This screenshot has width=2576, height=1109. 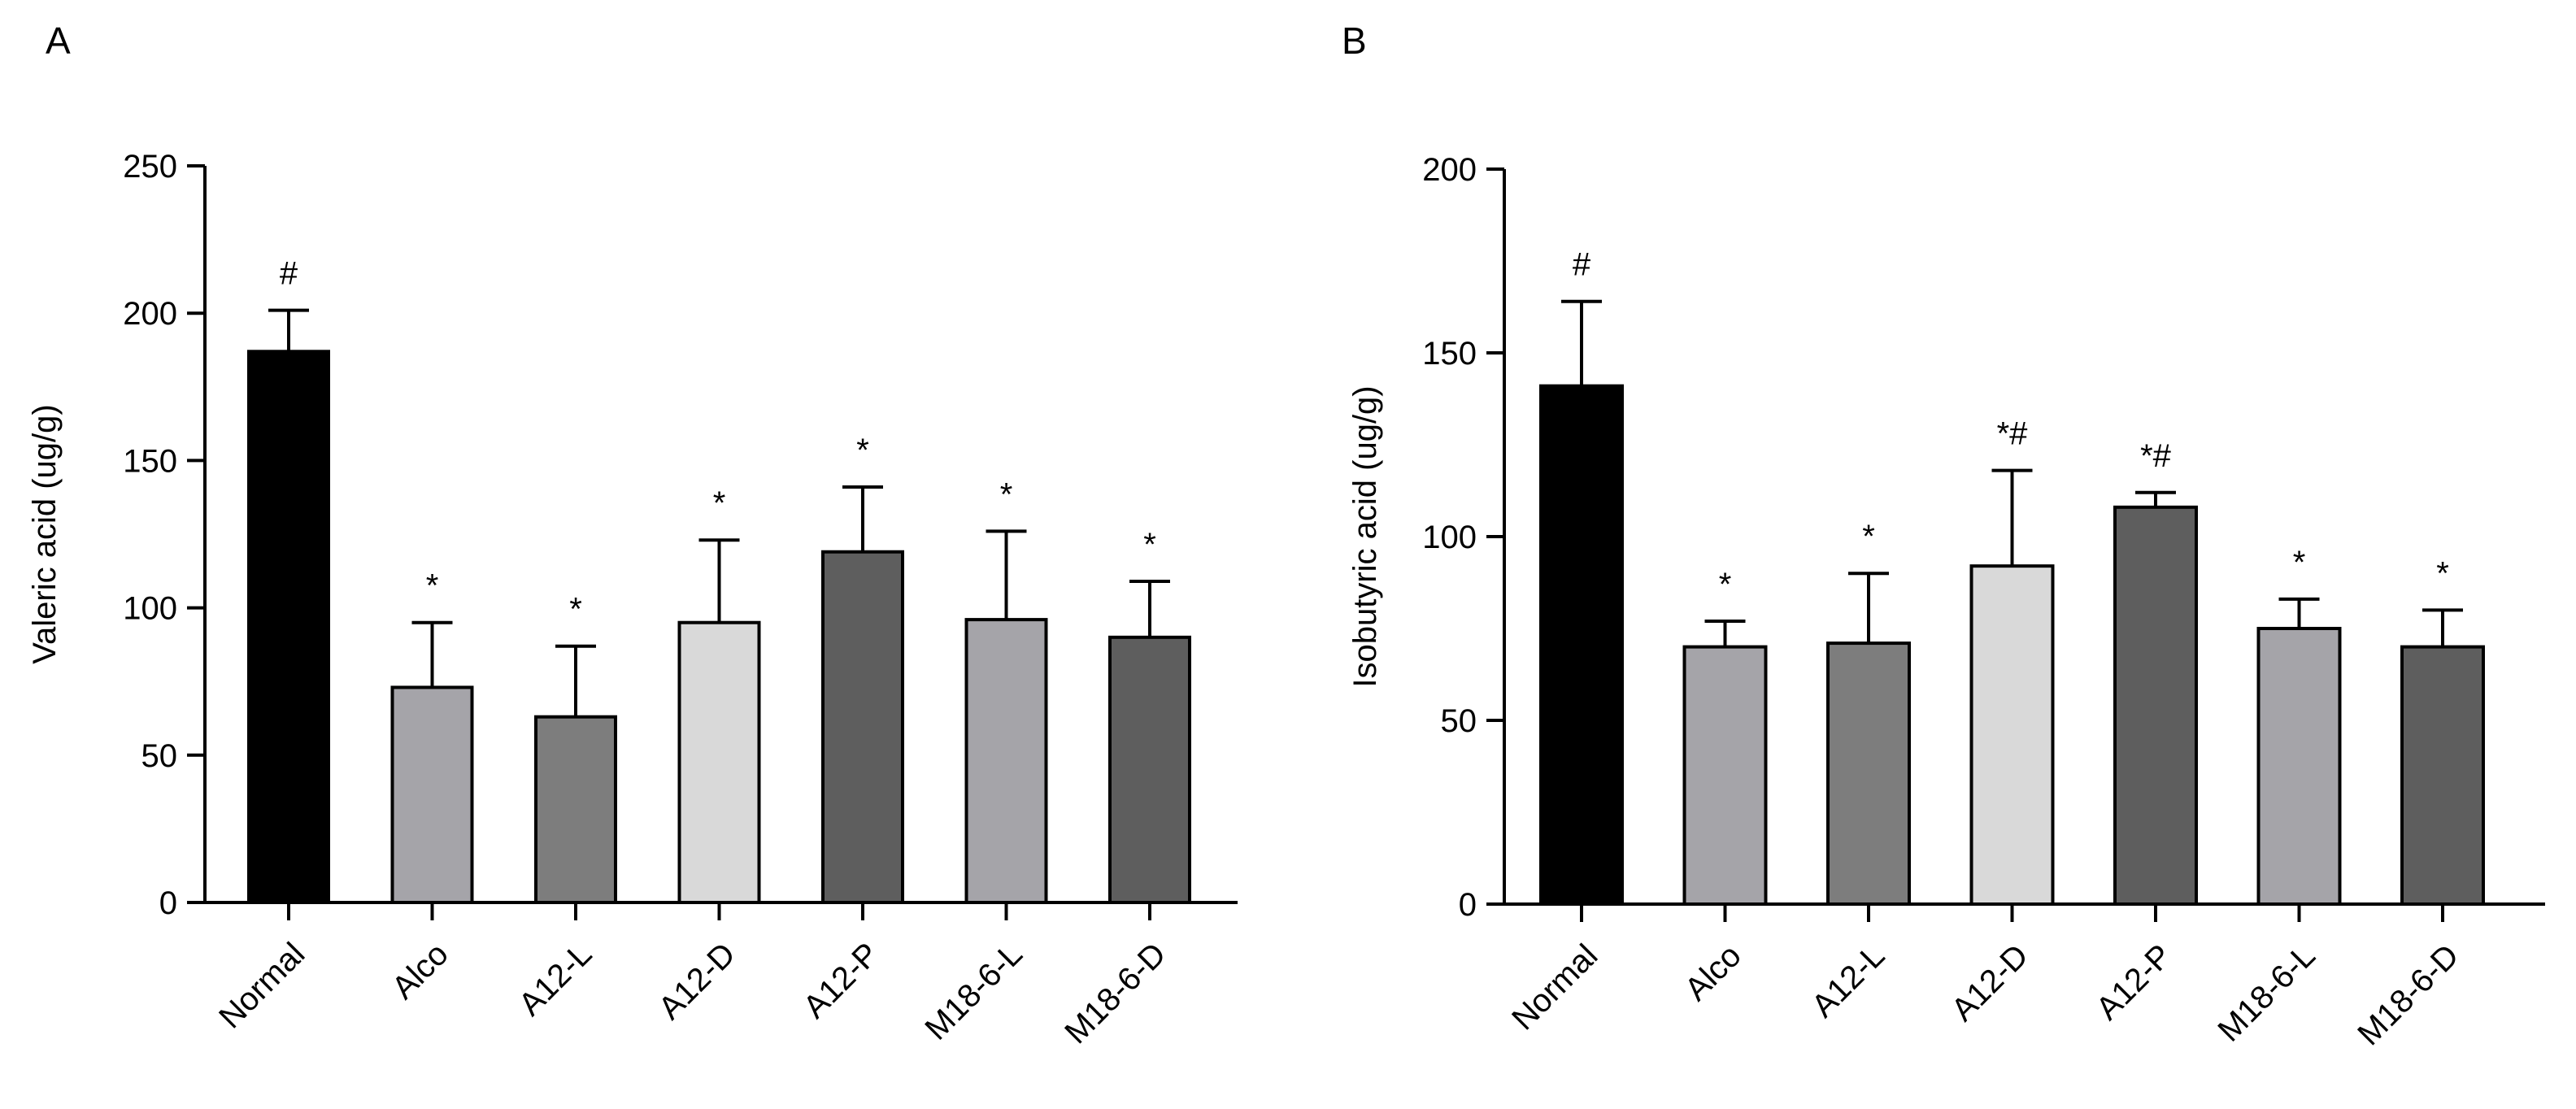 What do you see at coordinates (58, 41) in the screenshot?
I see `panel-label: A` at bounding box center [58, 41].